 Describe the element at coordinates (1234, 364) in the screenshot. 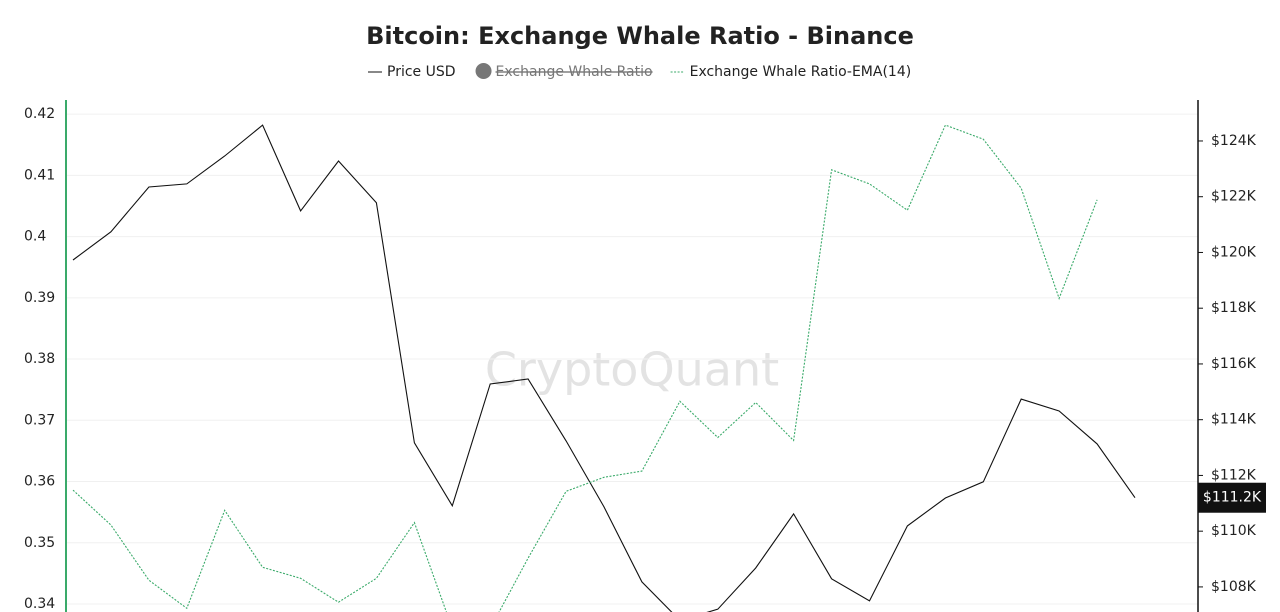

I see `y2-tick-label: $116K` at that location.